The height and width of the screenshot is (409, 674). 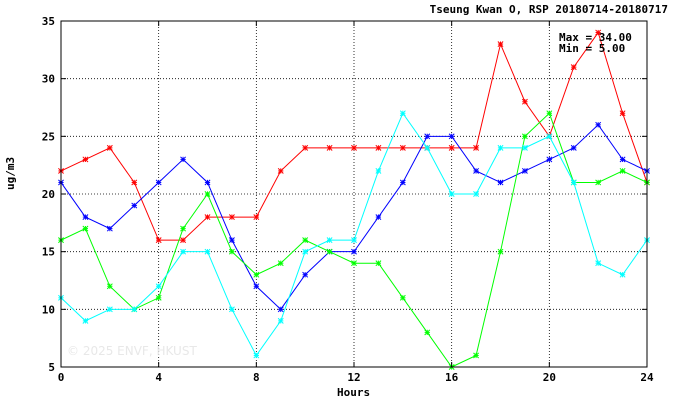 What do you see at coordinates (353, 377) in the screenshot?
I see `x-tick-label: 12` at bounding box center [353, 377].